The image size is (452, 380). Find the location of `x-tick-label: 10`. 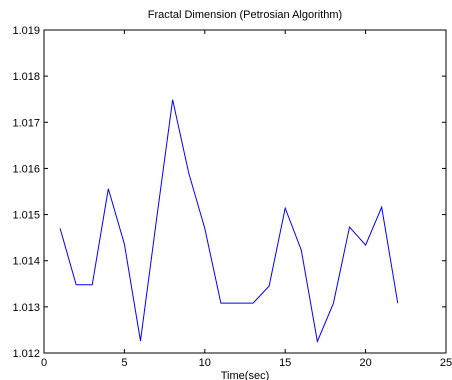

x-tick-label: 10 is located at coordinates (205, 363).